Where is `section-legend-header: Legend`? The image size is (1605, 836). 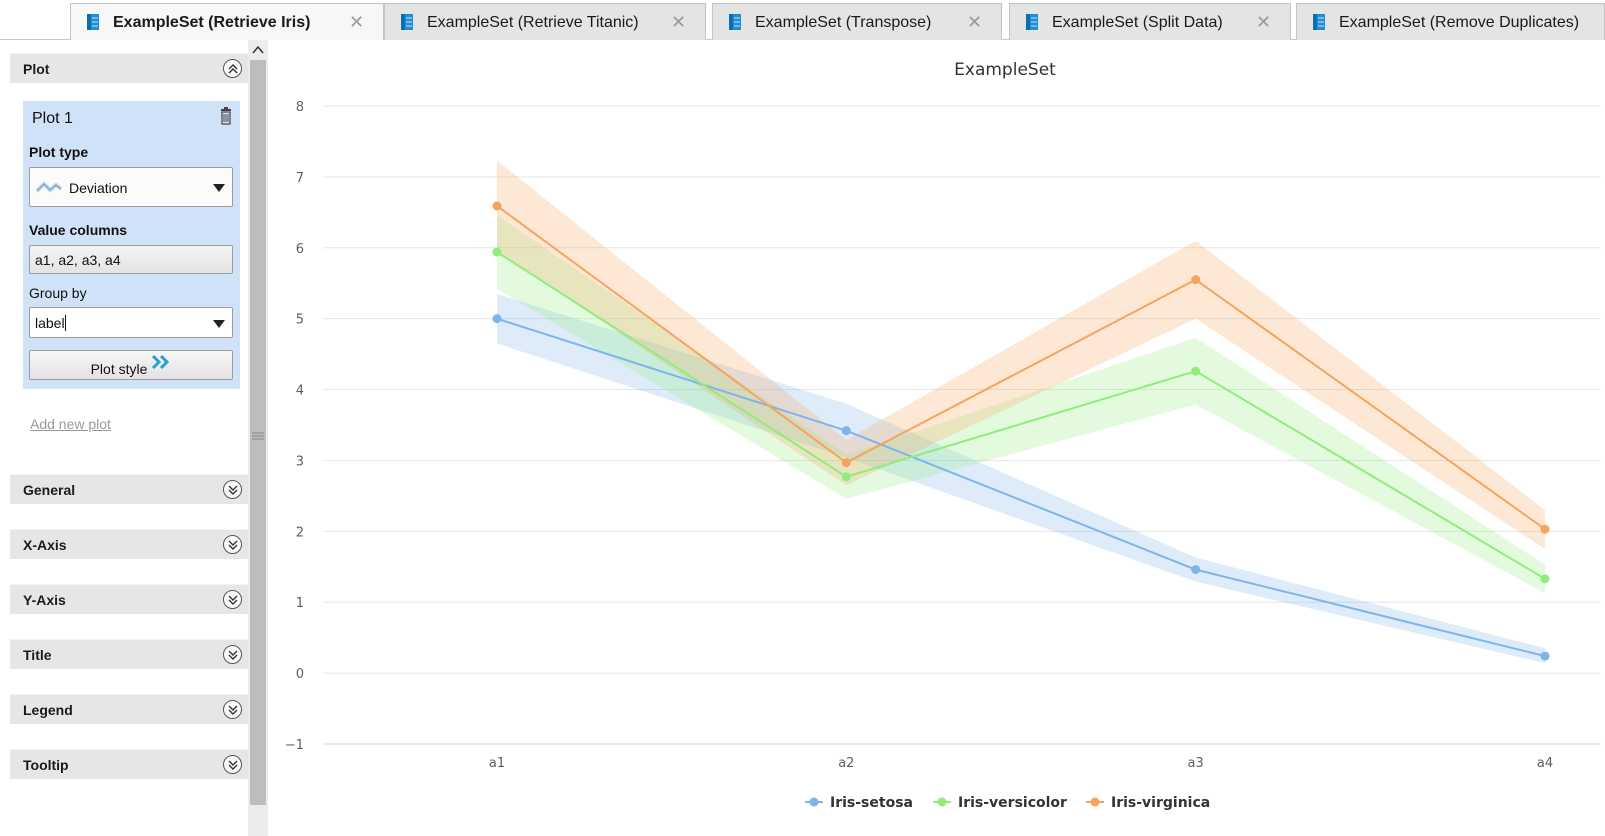
section-legend-header: Legend is located at coordinates (131, 709).